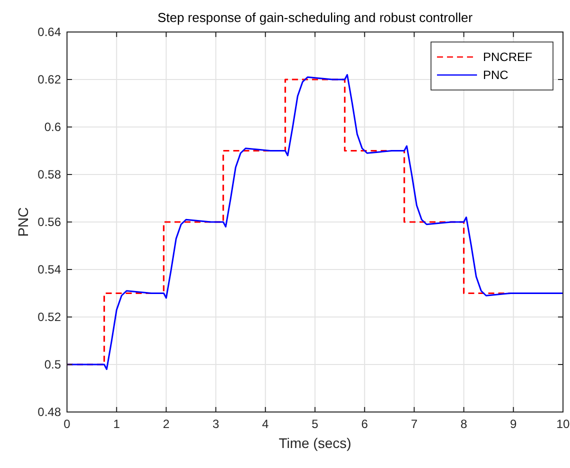 The height and width of the screenshot is (468, 570). Describe the element at coordinates (563, 424) in the screenshot. I see `x-tick-label: 10` at that location.